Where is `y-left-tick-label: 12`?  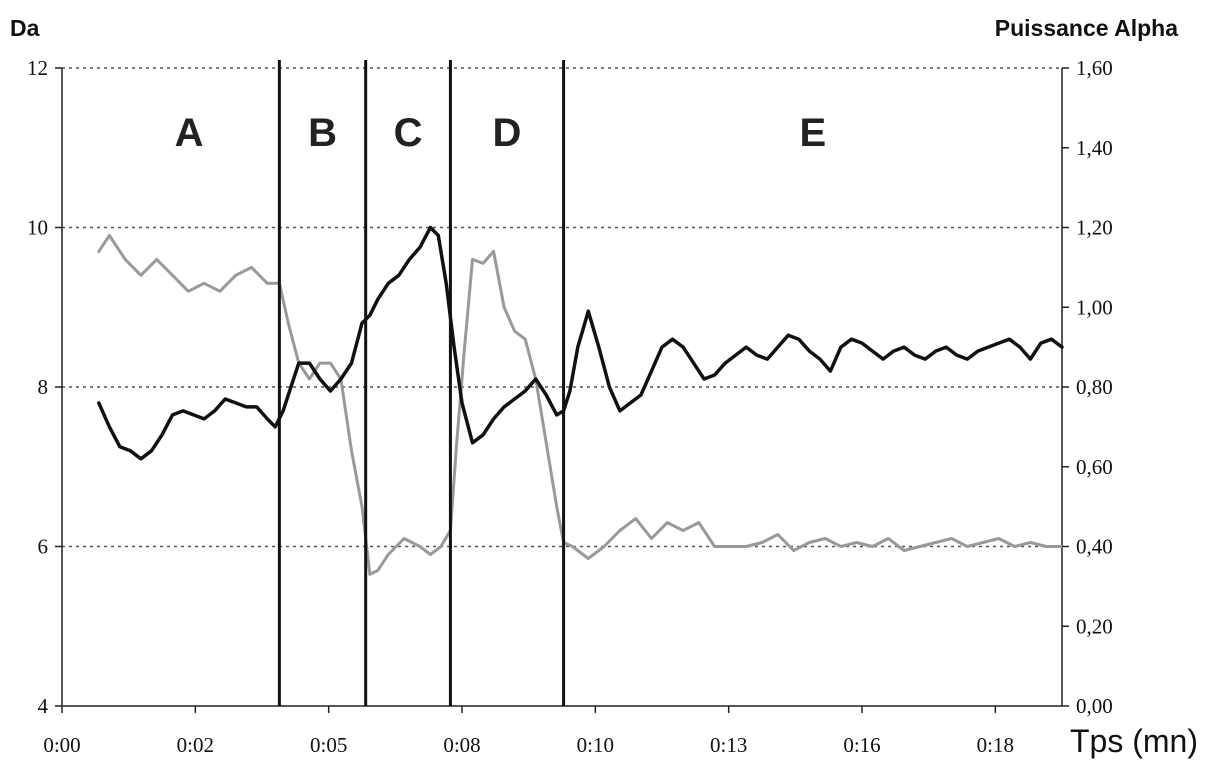
y-left-tick-label: 12 is located at coordinates (37, 68).